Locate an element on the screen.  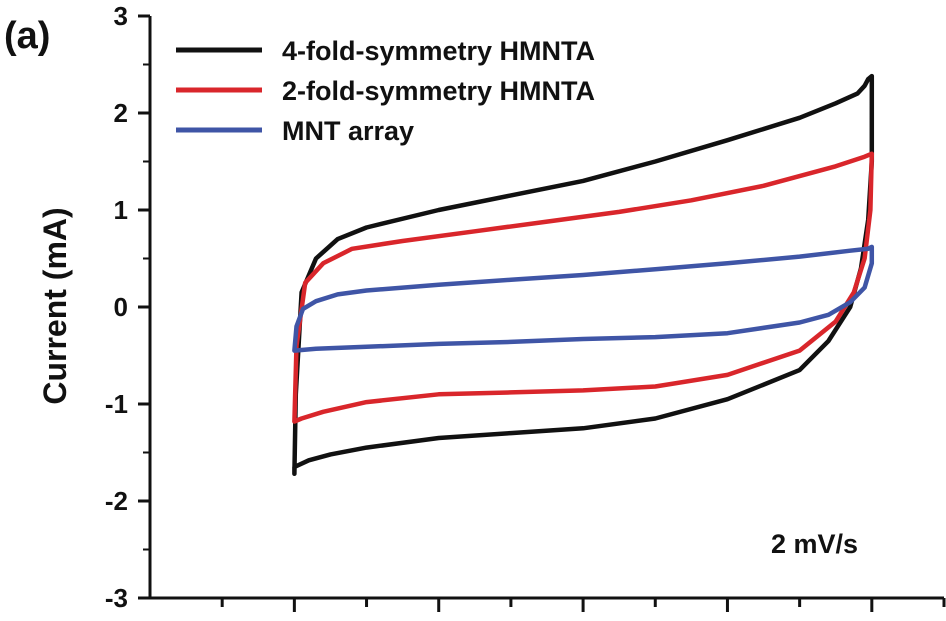
y-axis-ticks: 3 2 1 0 -1 -2 -3 is located at coordinates (127, 307).